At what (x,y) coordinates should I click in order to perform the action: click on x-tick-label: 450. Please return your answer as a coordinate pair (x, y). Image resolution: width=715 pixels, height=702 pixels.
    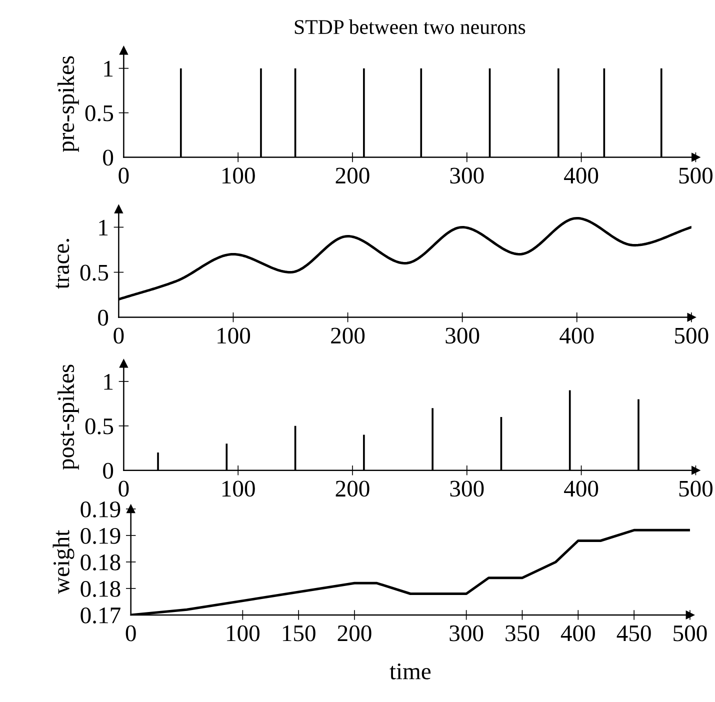
    Looking at the image, I should click on (633, 633).